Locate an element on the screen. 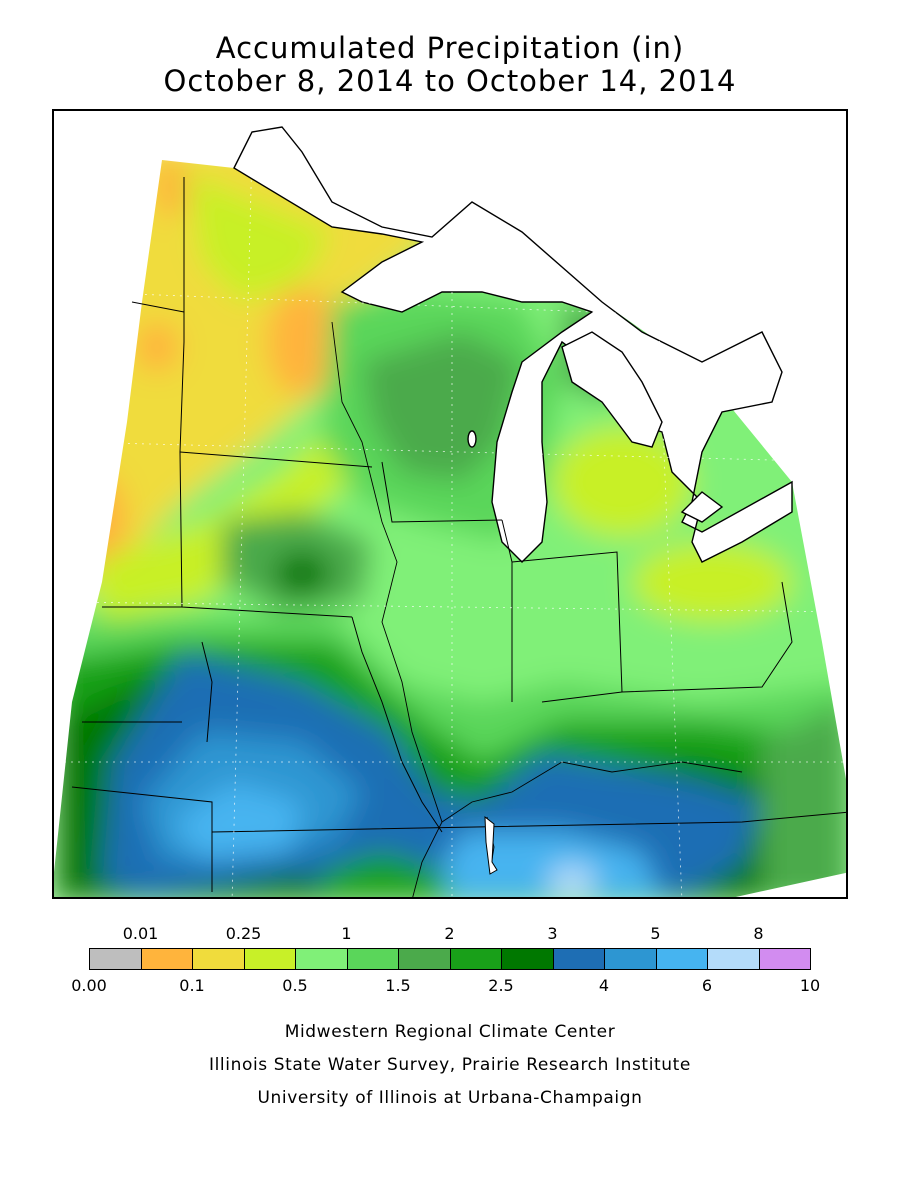 The width and height of the screenshot is (900, 1200). legend-bottom-label: 10 is located at coordinates (810, 985).